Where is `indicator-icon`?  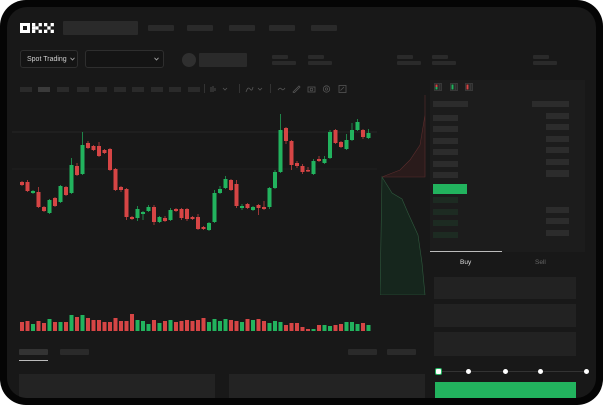
indicator-icon is located at coordinates (255, 89).